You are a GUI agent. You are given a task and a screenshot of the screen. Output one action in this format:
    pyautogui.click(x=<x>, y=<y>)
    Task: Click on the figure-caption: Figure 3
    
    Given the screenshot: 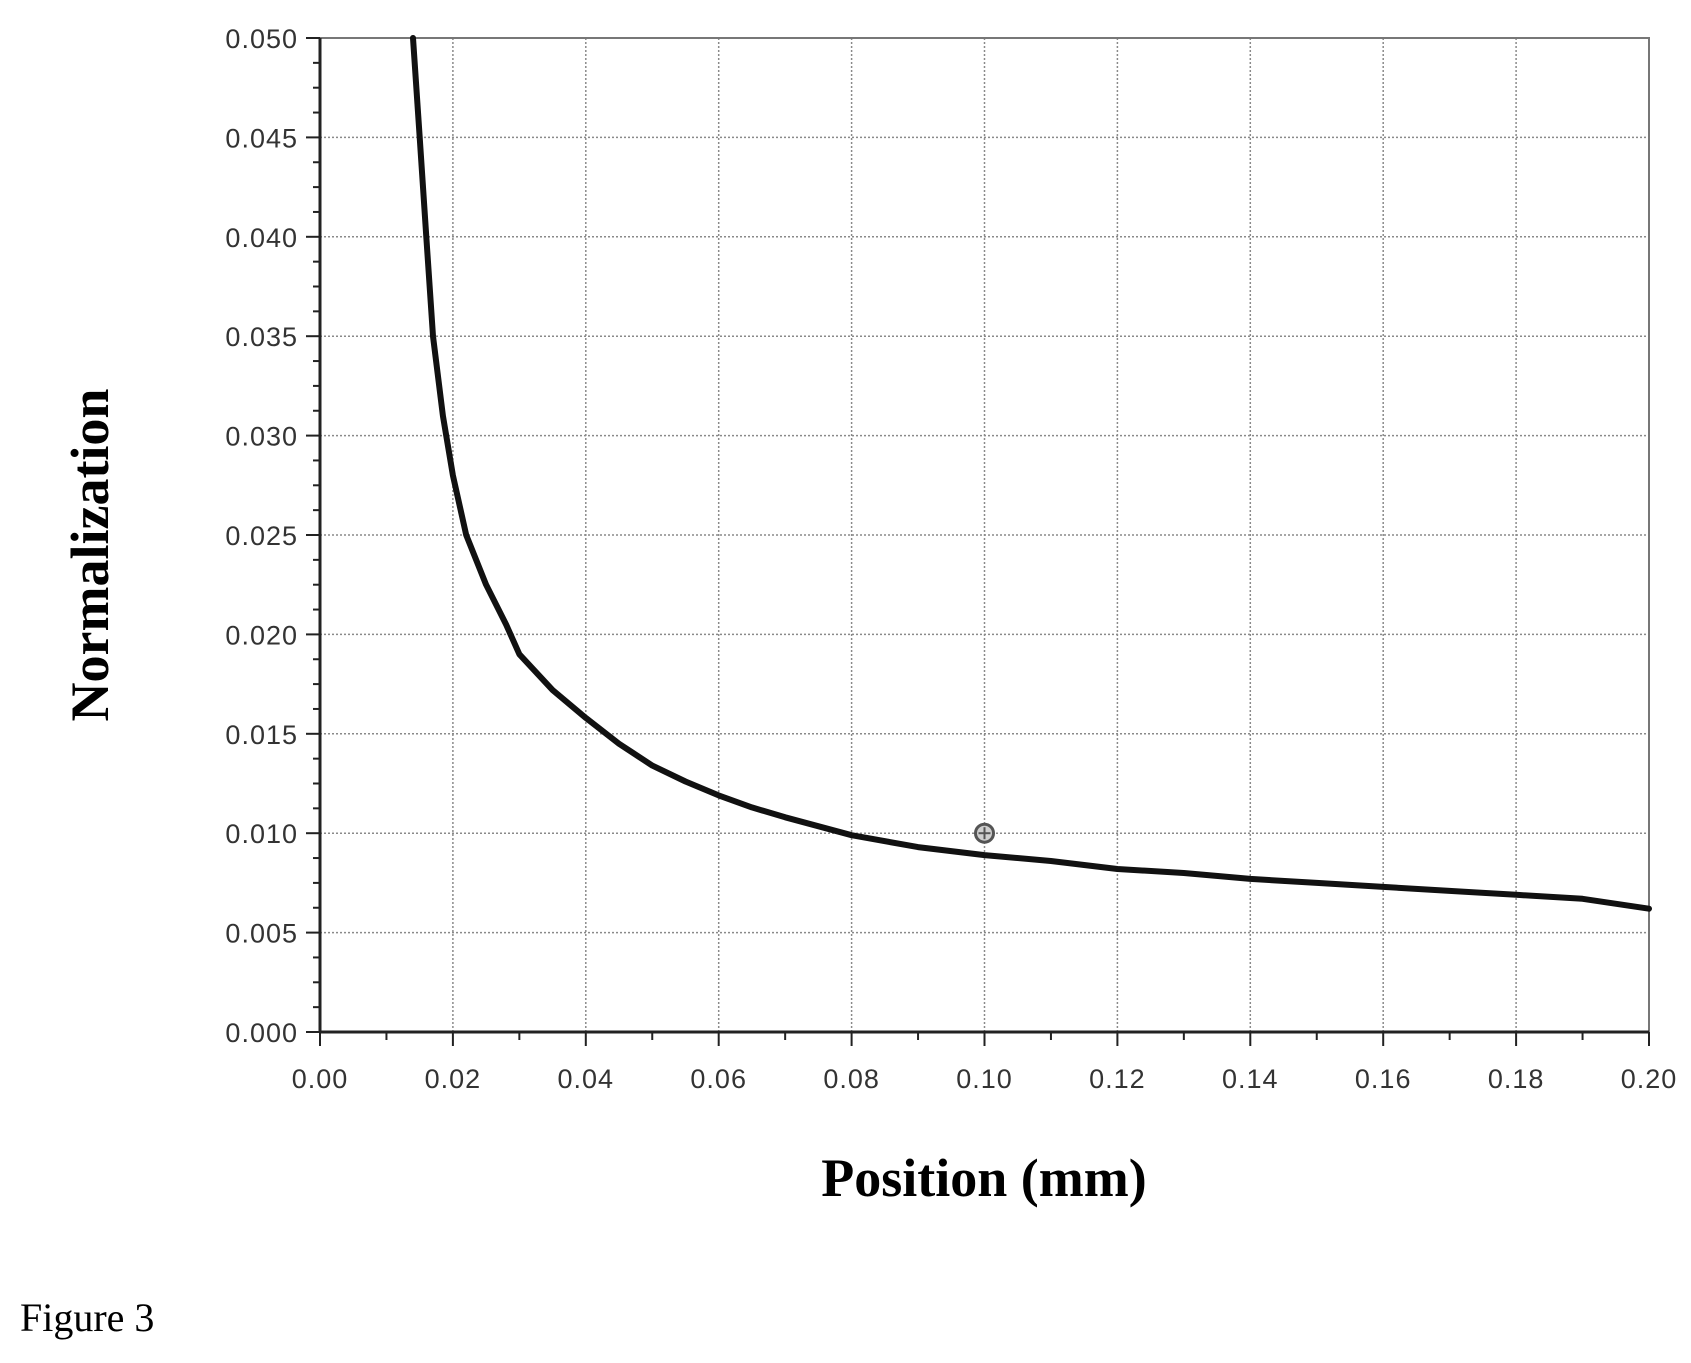 What is the action you would take?
    pyautogui.click(x=87, y=1317)
    